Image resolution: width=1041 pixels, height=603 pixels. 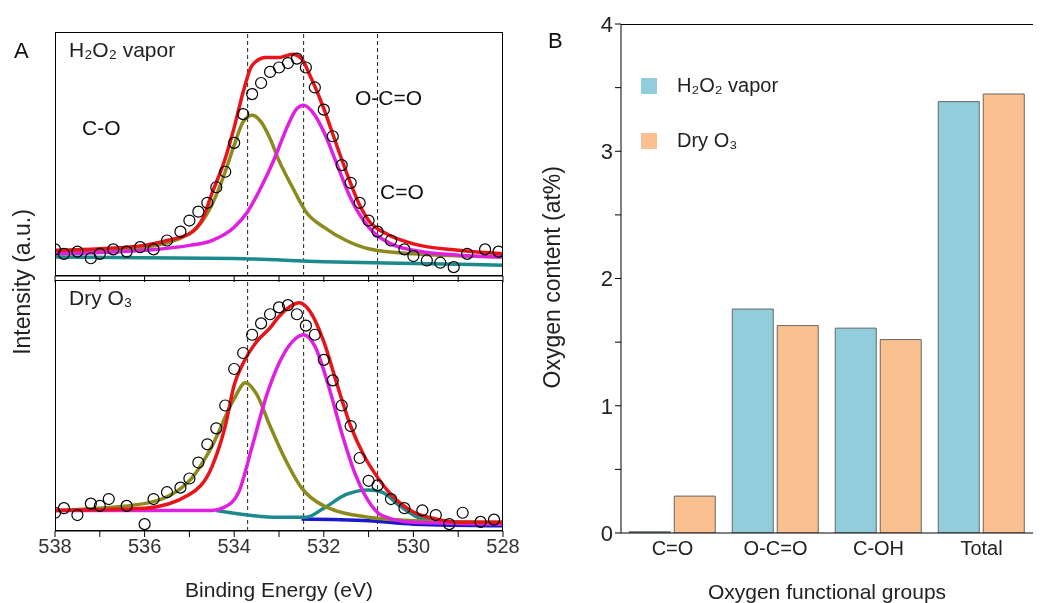 What do you see at coordinates (707, 140) in the screenshot?
I see `legend-label: Dry O₃` at bounding box center [707, 140].